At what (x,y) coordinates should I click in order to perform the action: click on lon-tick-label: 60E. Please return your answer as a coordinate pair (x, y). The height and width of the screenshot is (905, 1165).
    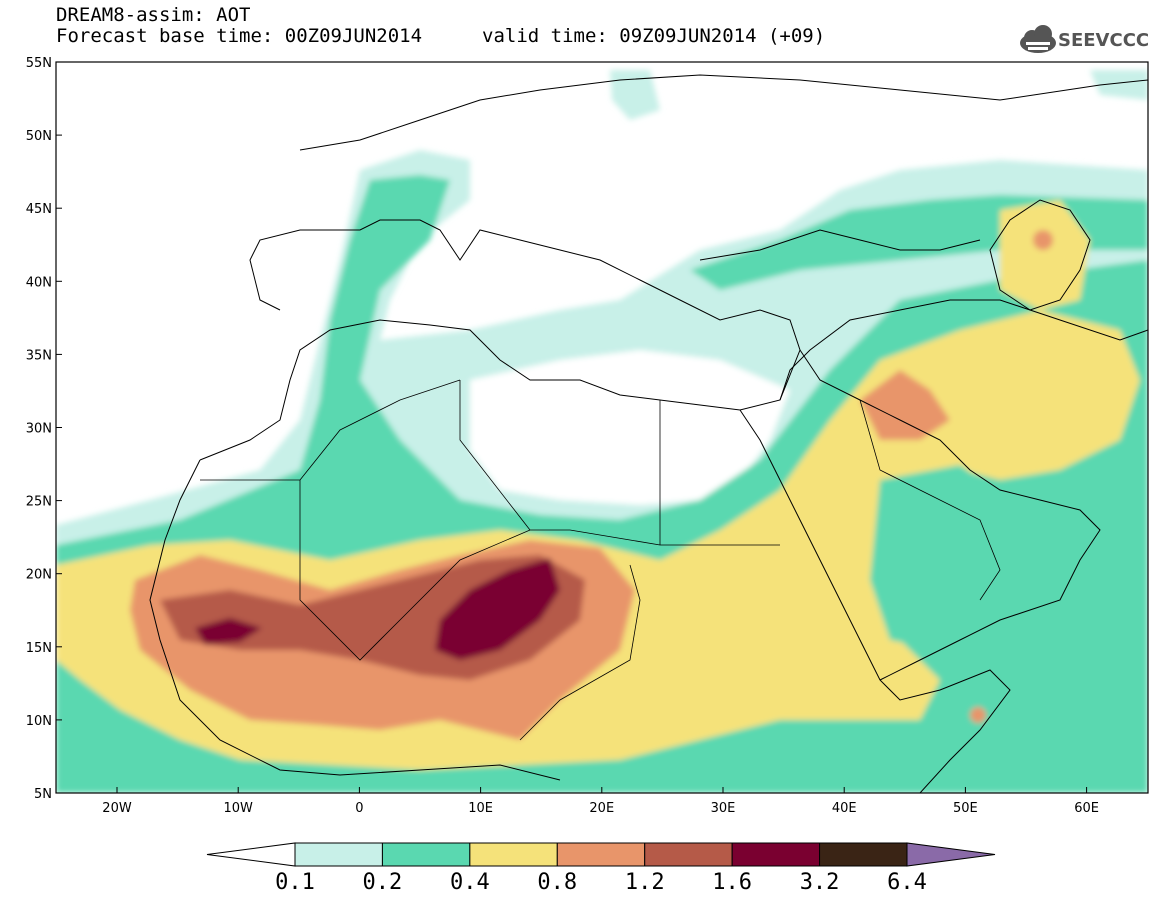
    Looking at the image, I should click on (1086, 808).